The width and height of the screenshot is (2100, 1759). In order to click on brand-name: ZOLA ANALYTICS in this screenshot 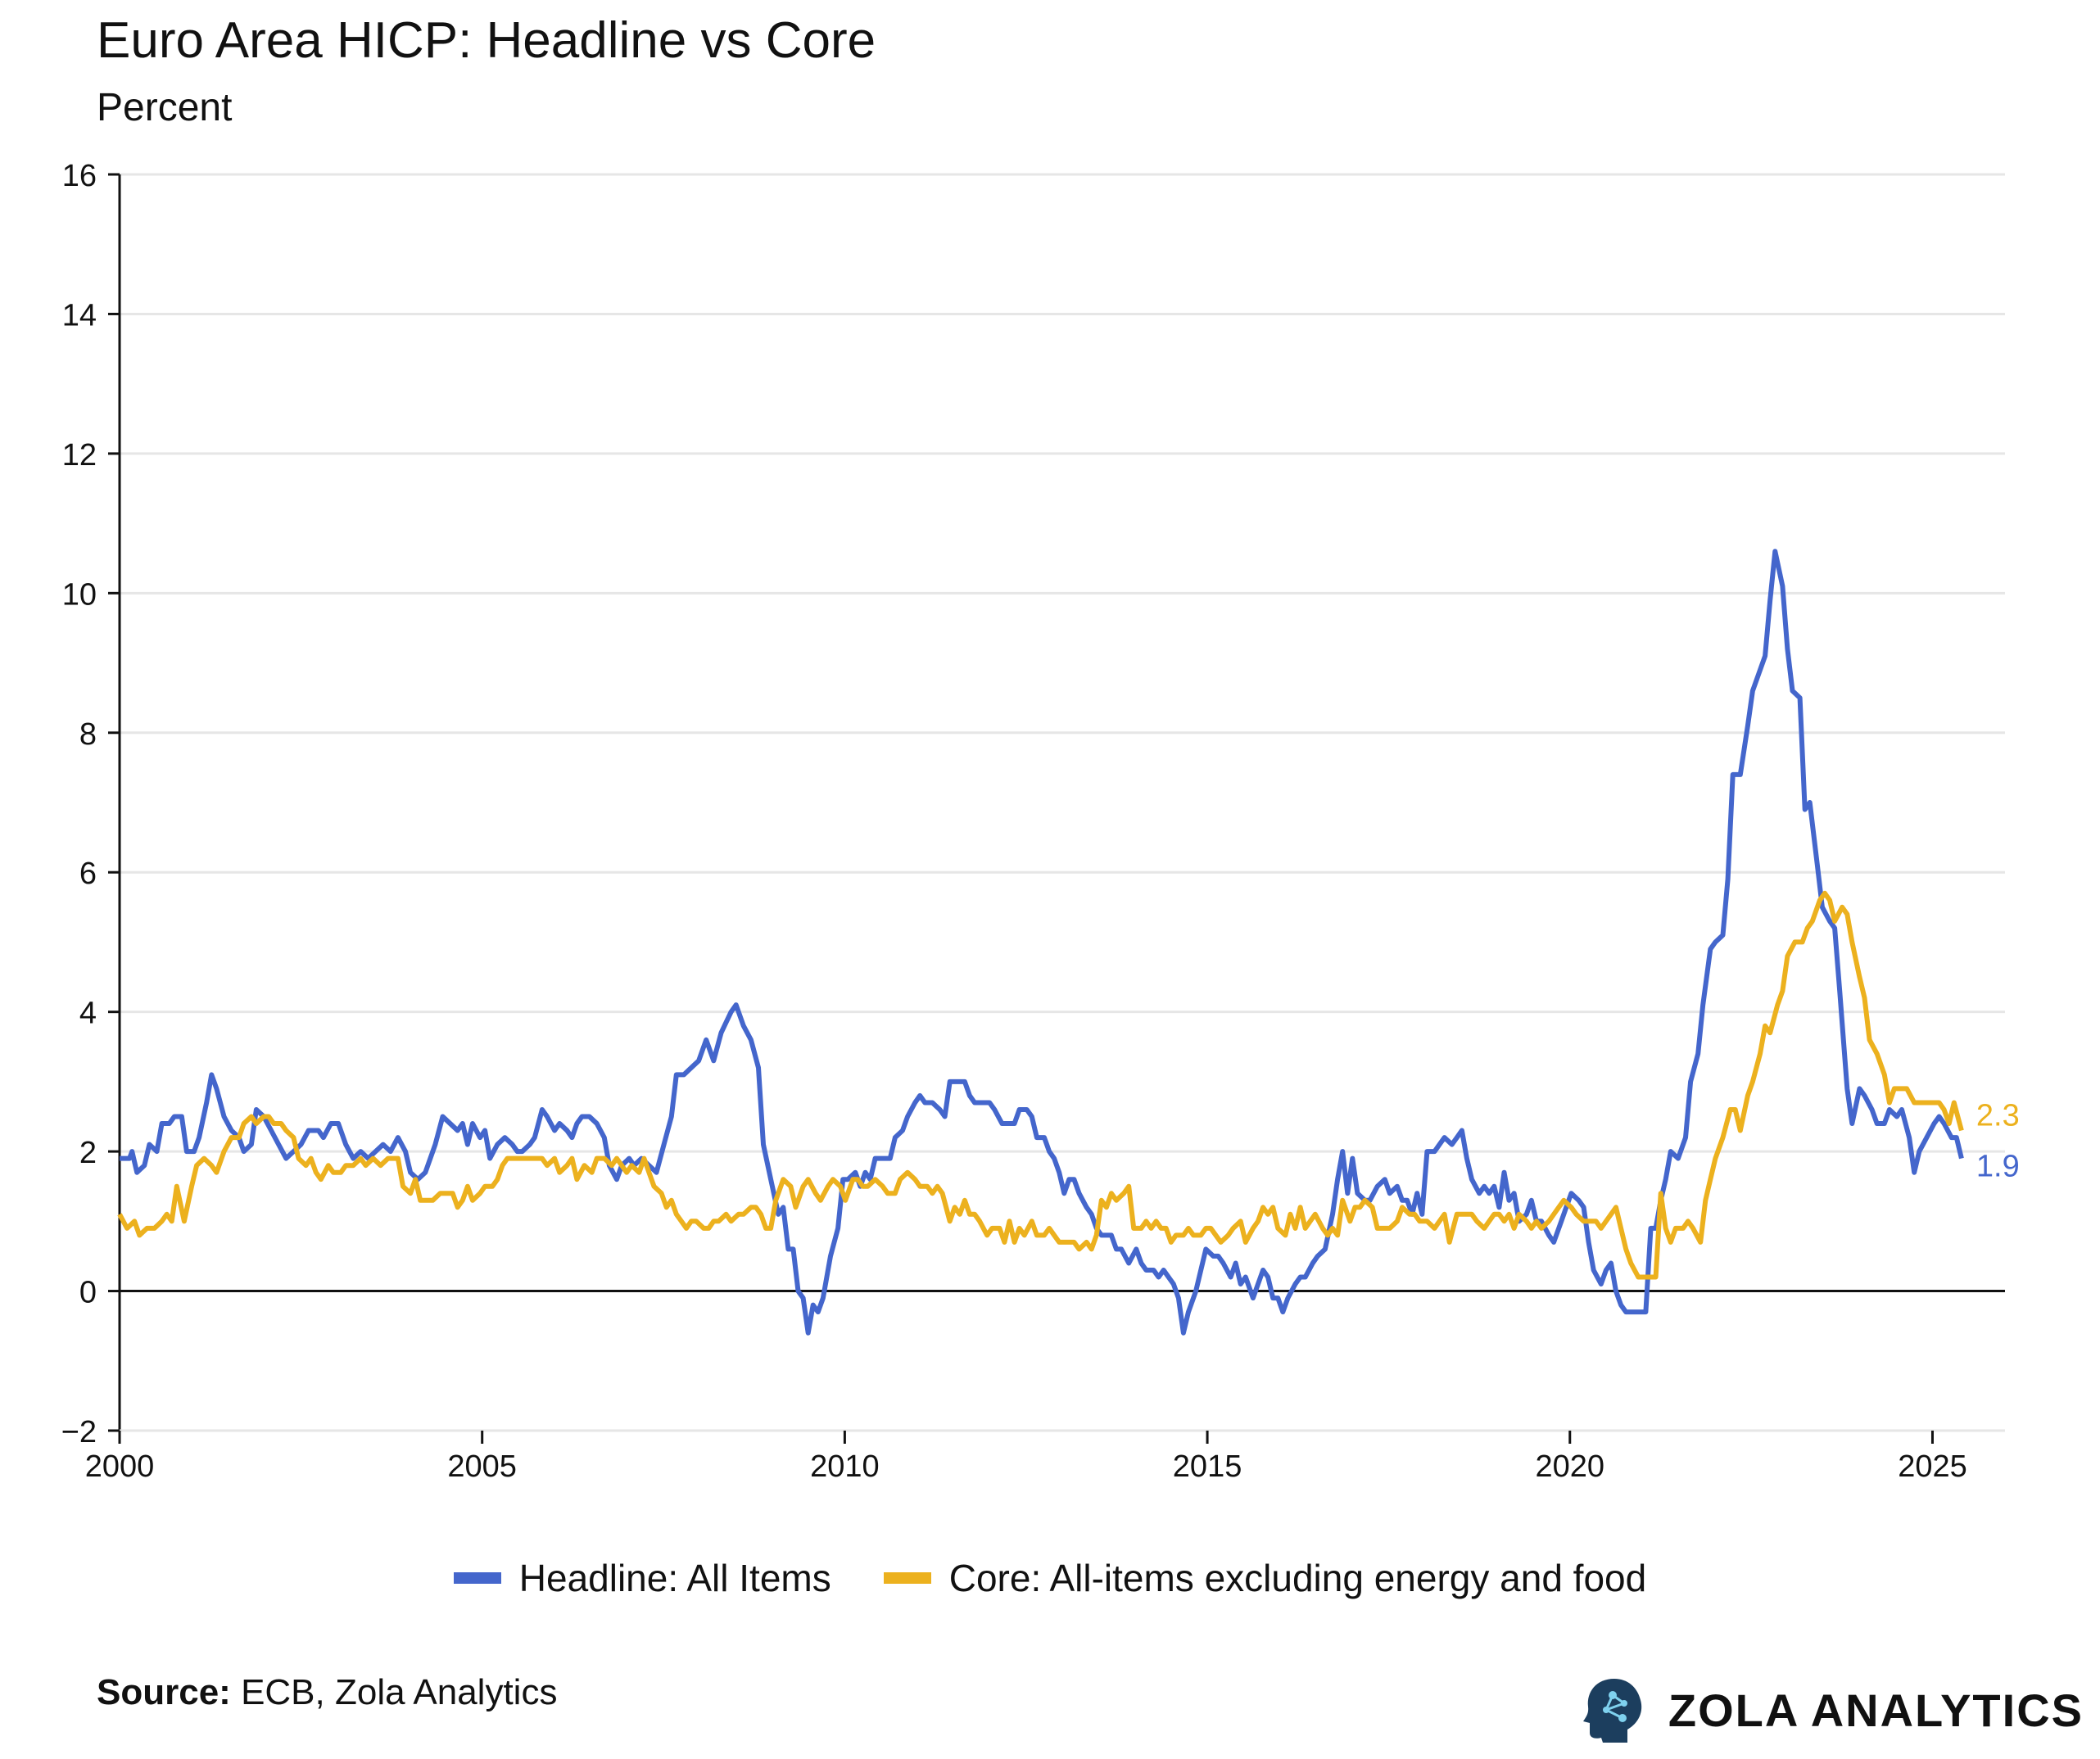, I will do `click(1876, 1710)`.